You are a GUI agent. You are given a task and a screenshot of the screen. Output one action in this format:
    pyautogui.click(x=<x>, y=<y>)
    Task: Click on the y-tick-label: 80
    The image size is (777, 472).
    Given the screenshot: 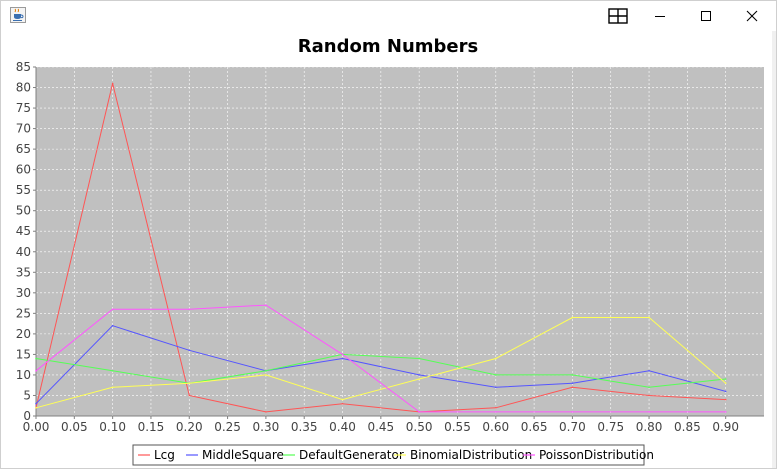 What is the action you would take?
    pyautogui.click(x=23, y=88)
    